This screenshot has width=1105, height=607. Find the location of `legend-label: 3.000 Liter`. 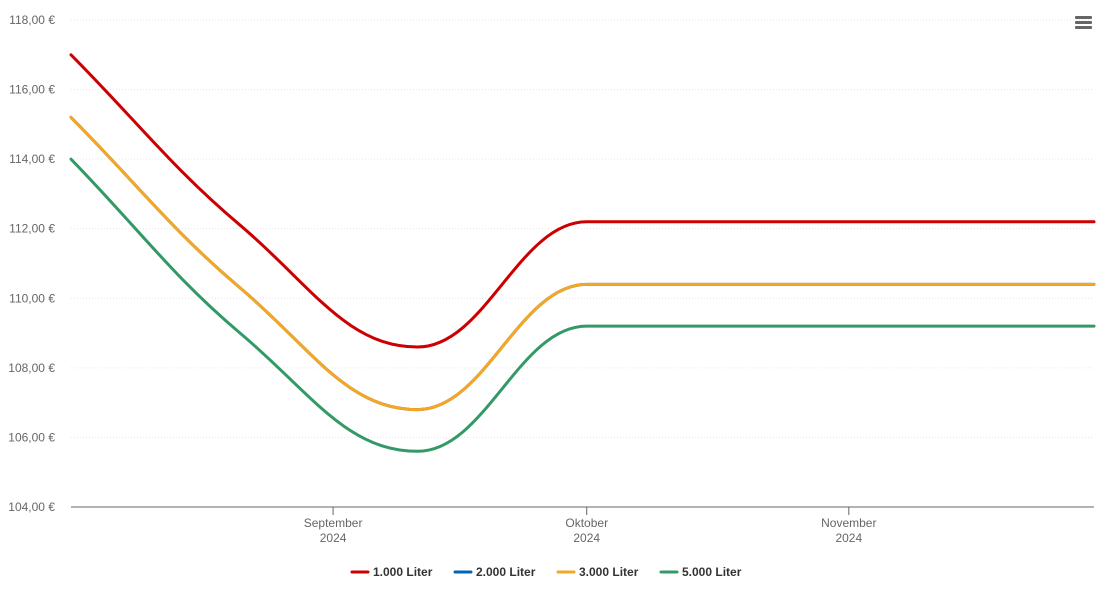

legend-label: 3.000 Liter is located at coordinates (609, 572).